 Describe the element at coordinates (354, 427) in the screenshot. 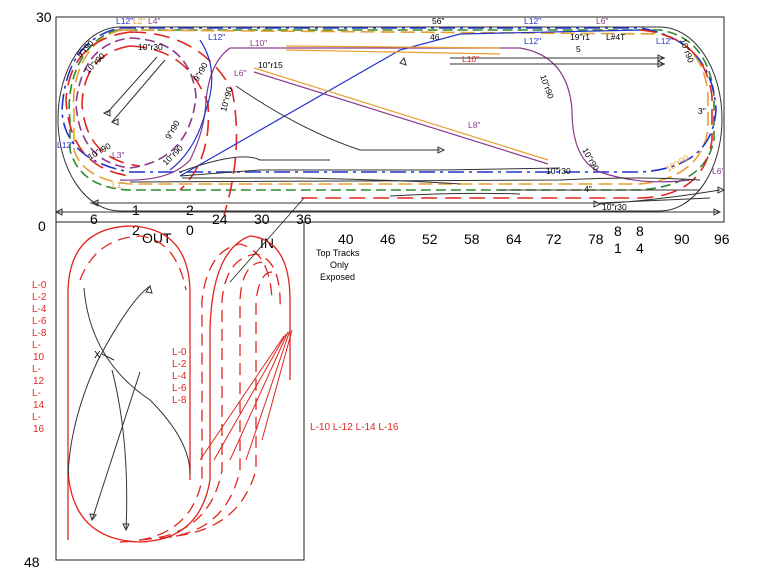

I see `level-labels-right: L-10 L-12 L-14 L-16` at that location.